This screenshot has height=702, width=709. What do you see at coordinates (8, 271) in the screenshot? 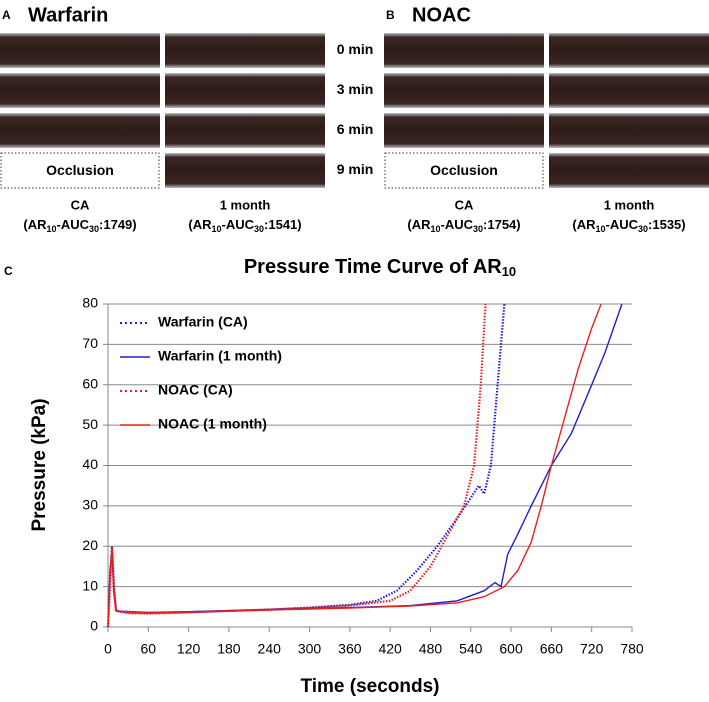
I see `panel-label: C` at bounding box center [8, 271].